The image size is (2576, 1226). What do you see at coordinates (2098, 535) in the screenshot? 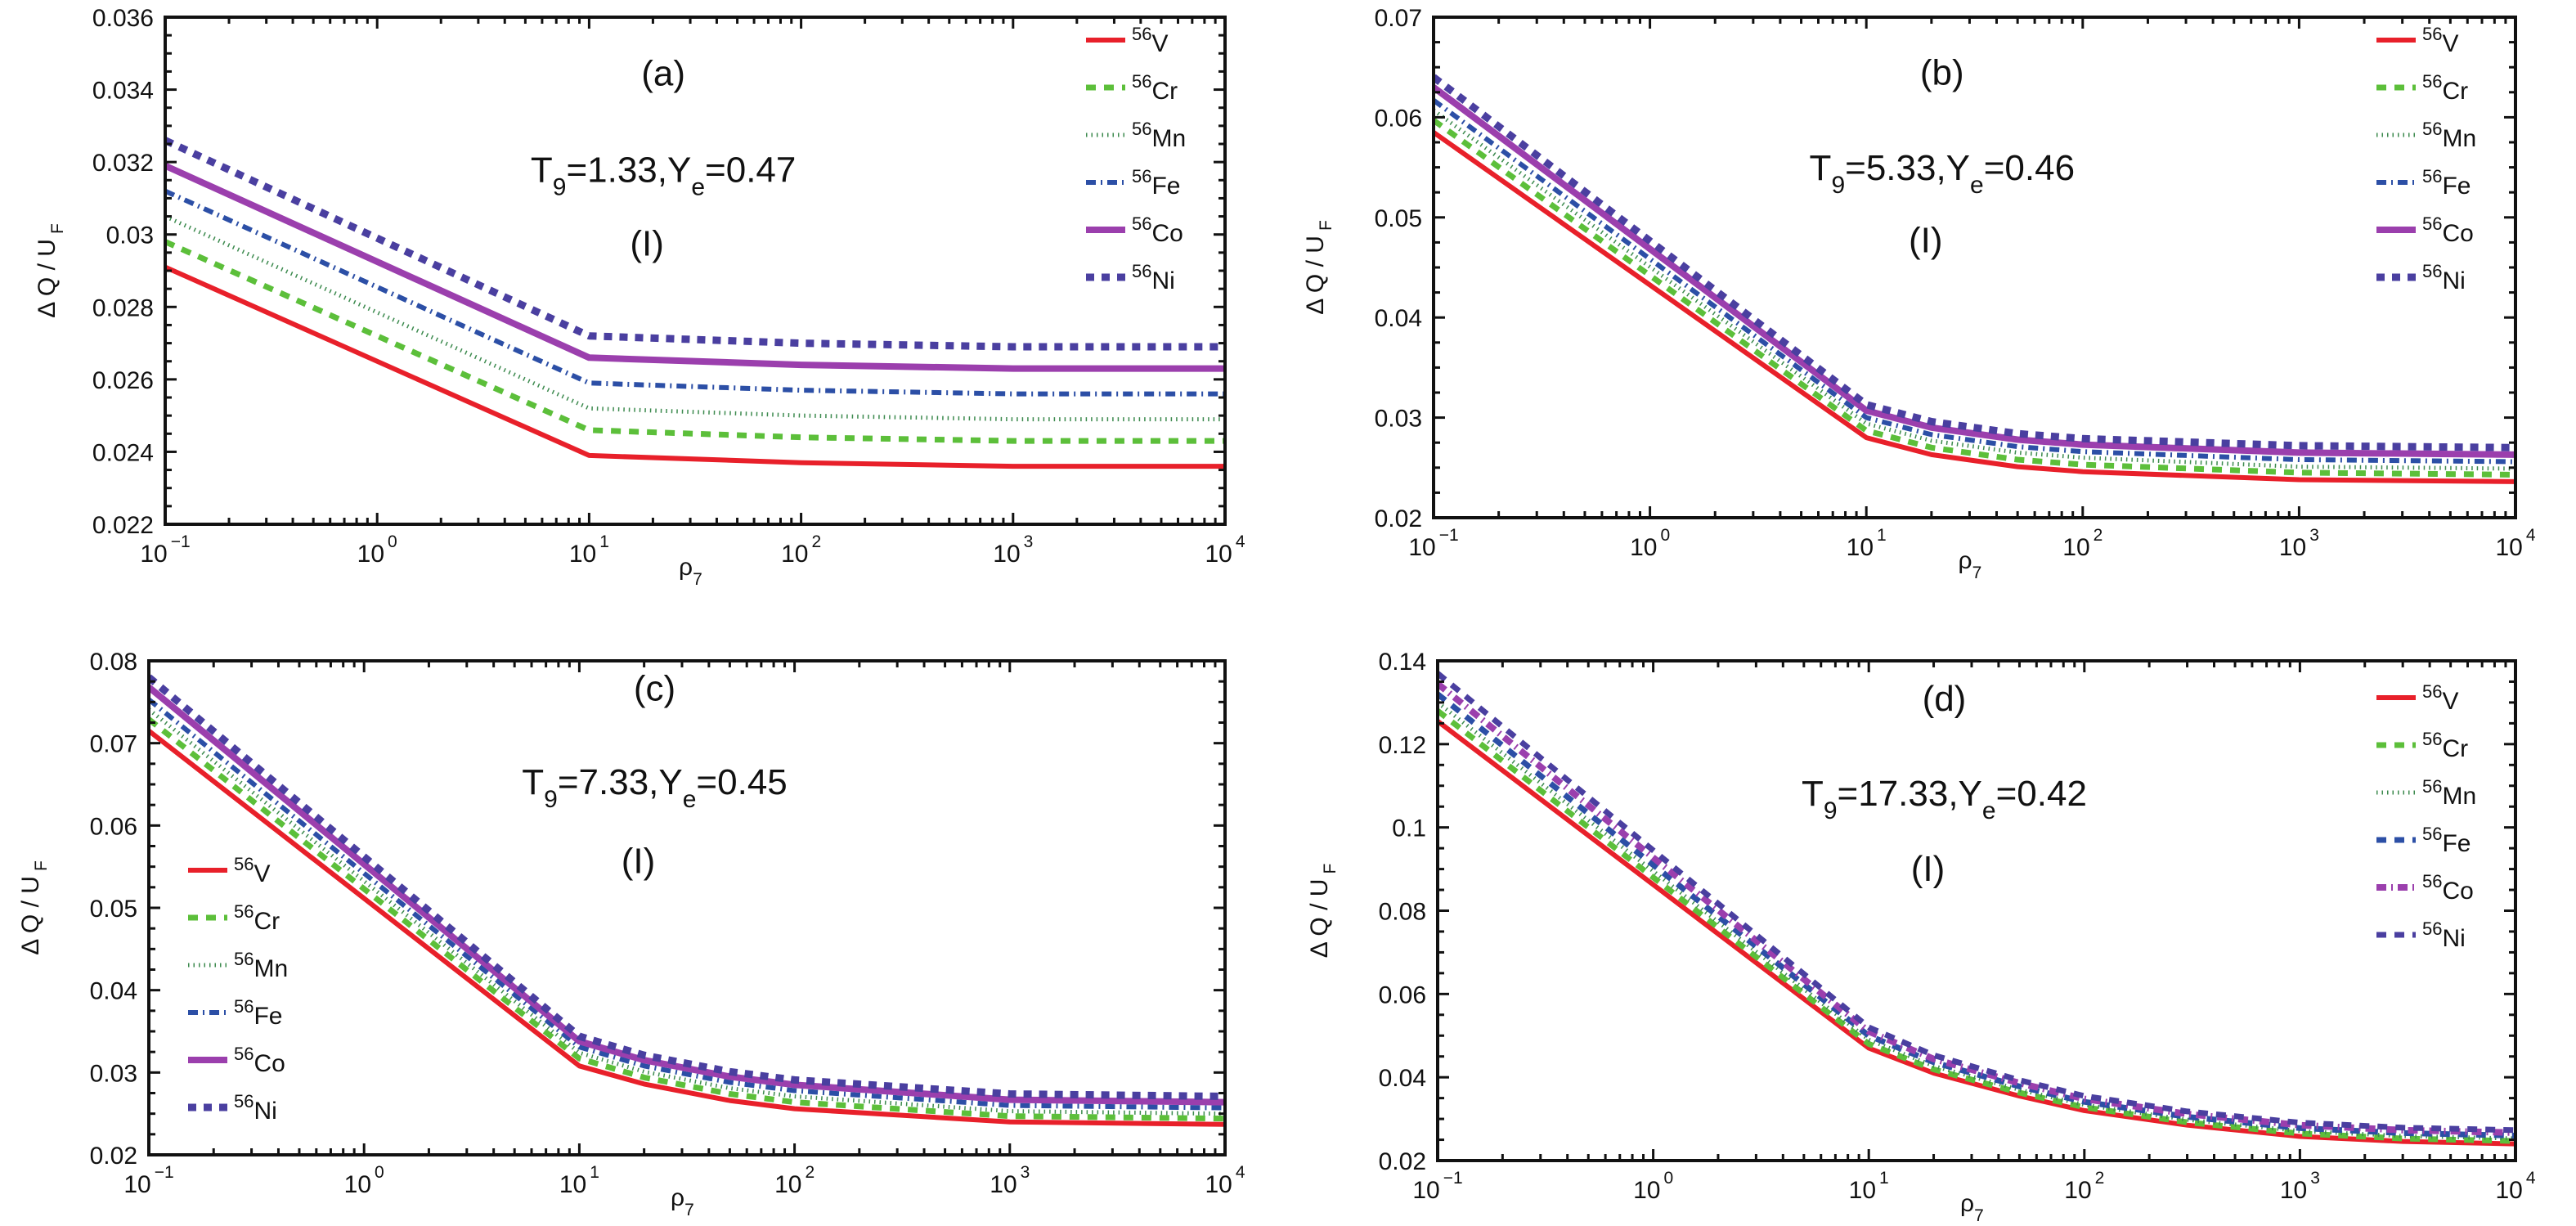
I see `x-tick-exponent: 2` at bounding box center [2098, 535].